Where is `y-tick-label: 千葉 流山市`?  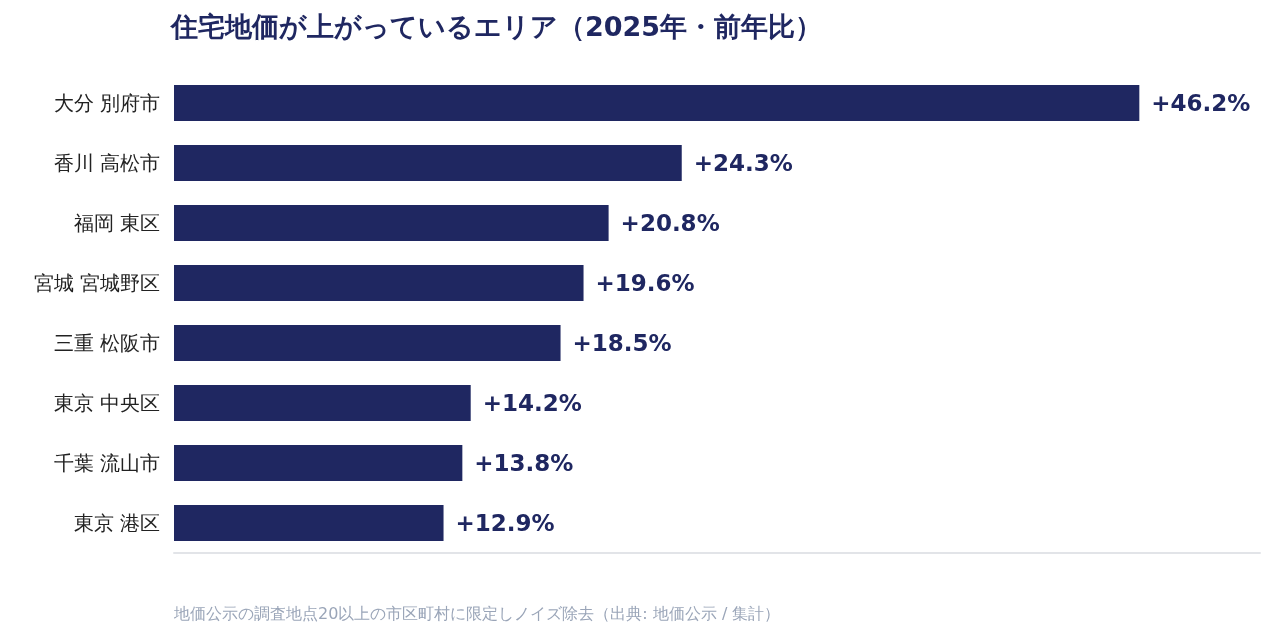 y-tick-label: 千葉 流山市 is located at coordinates (106, 463).